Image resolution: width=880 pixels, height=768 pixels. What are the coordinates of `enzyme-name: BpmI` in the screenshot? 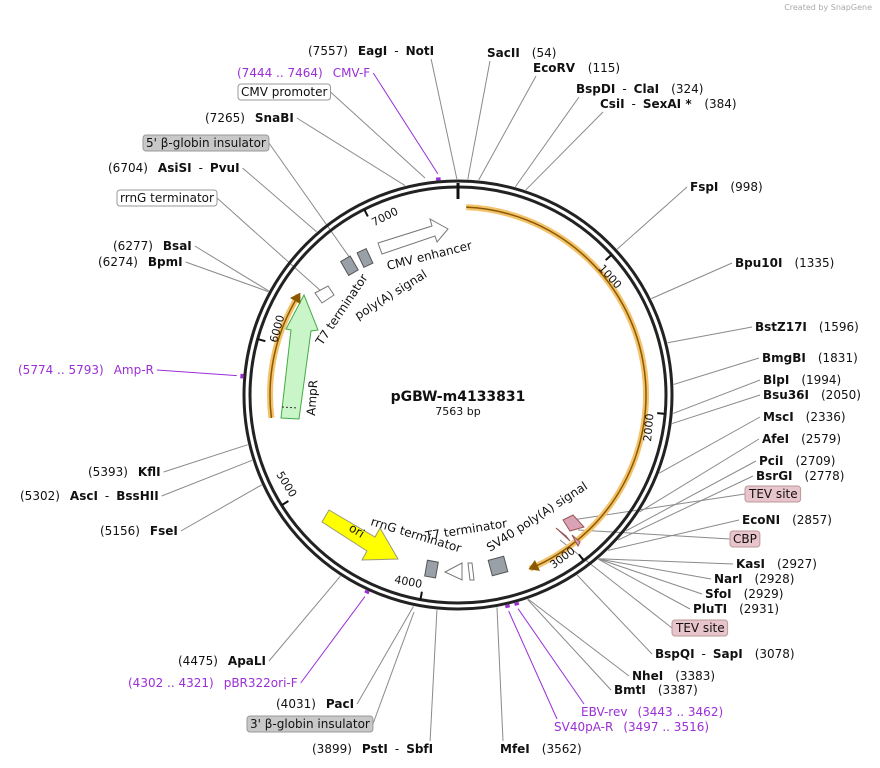 It's located at (165, 262).